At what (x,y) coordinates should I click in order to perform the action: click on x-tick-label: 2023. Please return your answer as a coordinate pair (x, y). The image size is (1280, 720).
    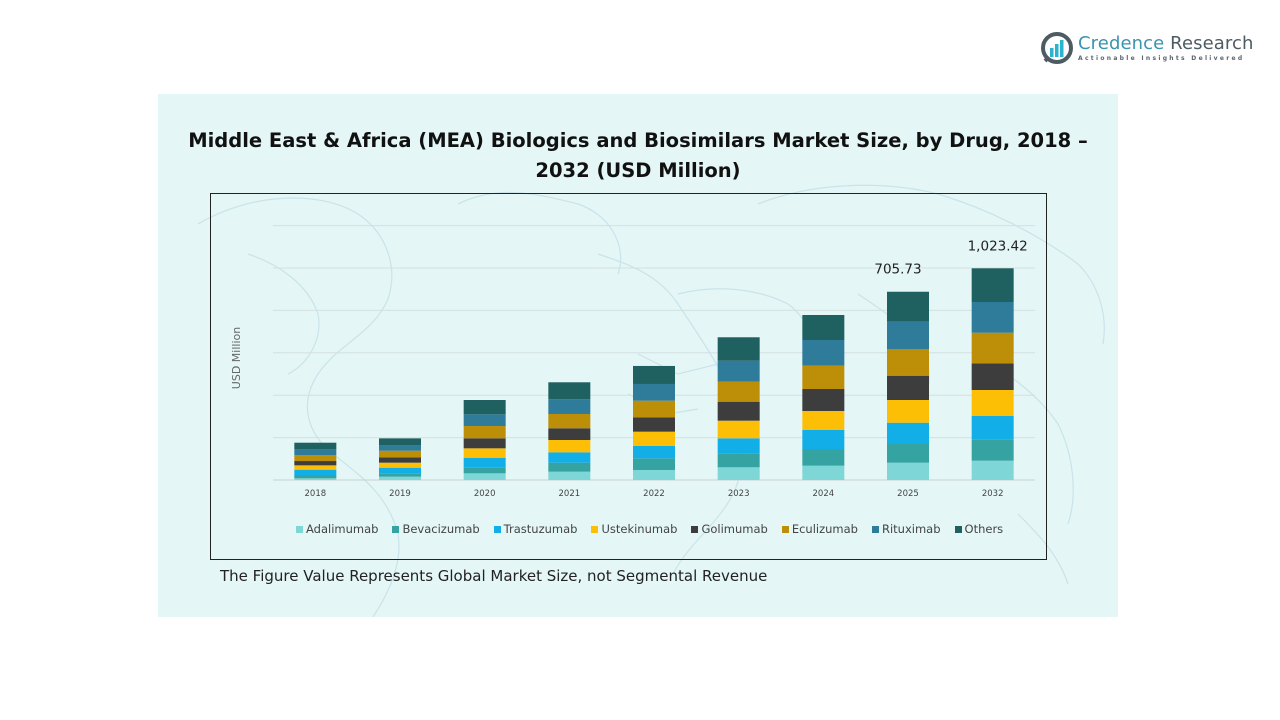
    Looking at the image, I should click on (739, 494).